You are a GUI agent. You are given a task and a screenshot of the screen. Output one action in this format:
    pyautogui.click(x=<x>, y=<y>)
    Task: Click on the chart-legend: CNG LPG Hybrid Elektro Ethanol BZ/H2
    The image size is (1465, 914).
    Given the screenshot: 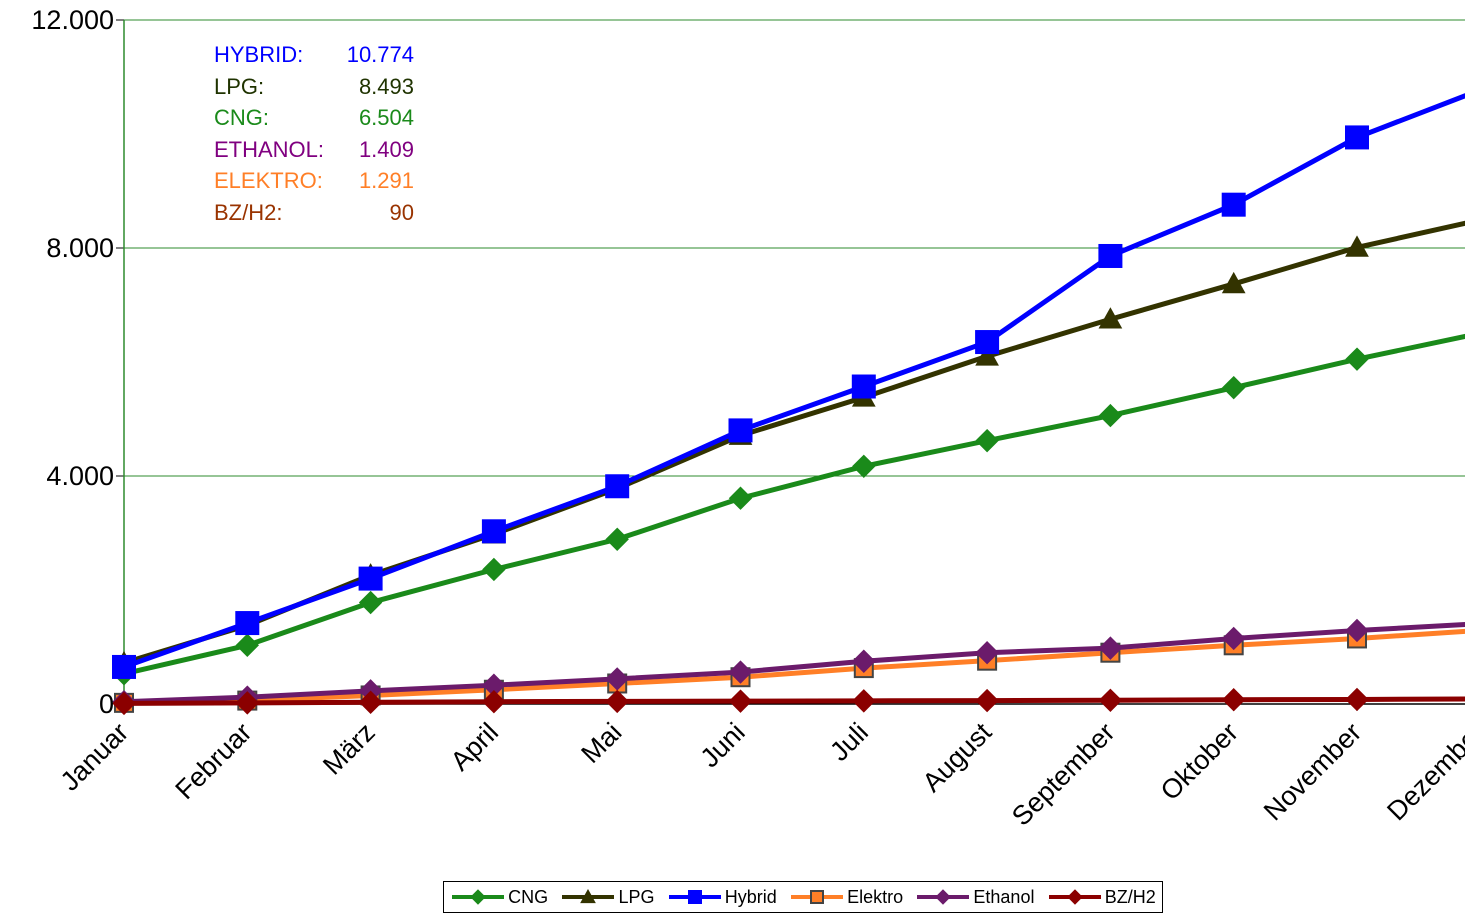 What is the action you would take?
    pyautogui.click(x=803, y=897)
    